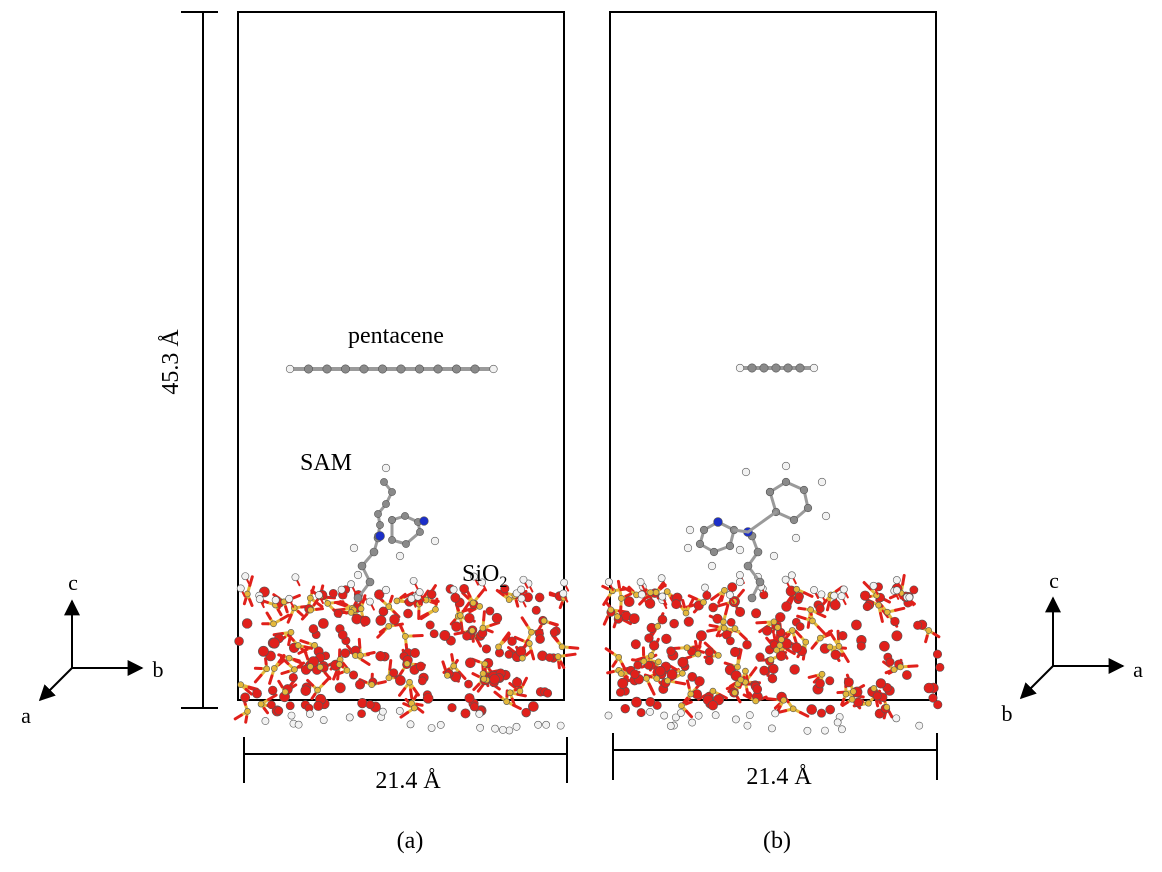 The image size is (1162, 872). I want to click on sio2-label-sub: 2, so click(503, 582).